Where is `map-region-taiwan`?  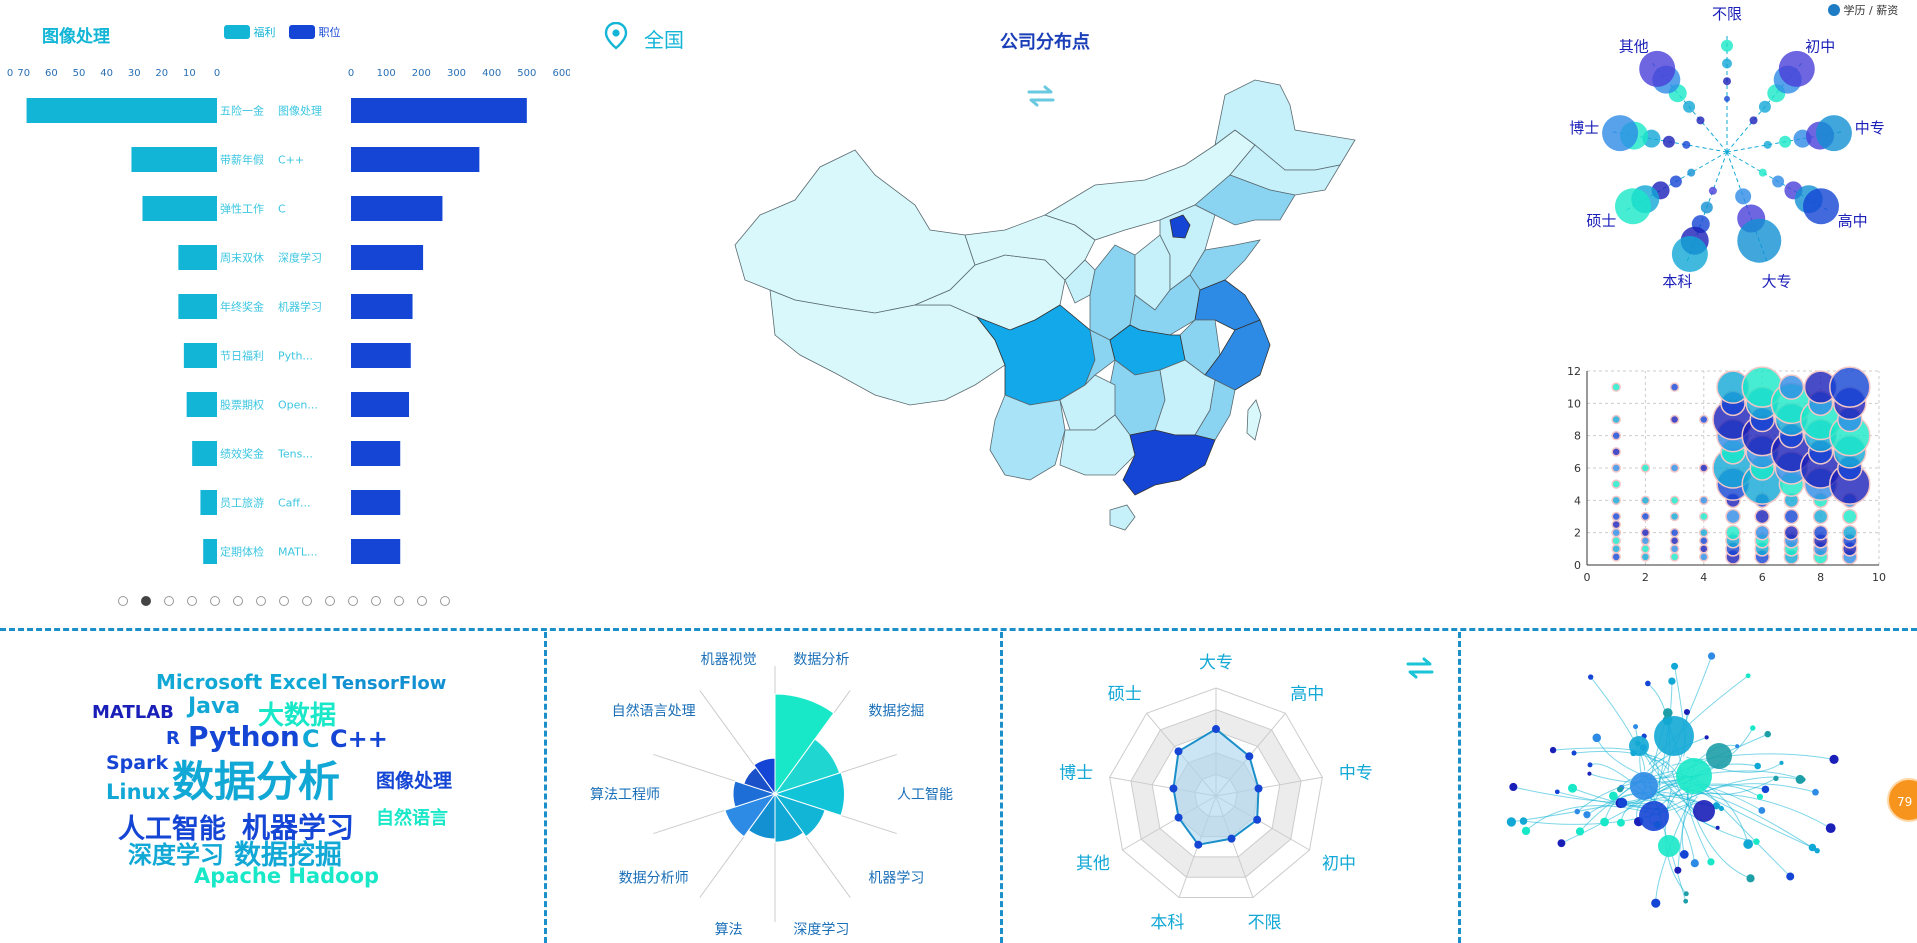
map-region-taiwan is located at coordinates (1254, 420).